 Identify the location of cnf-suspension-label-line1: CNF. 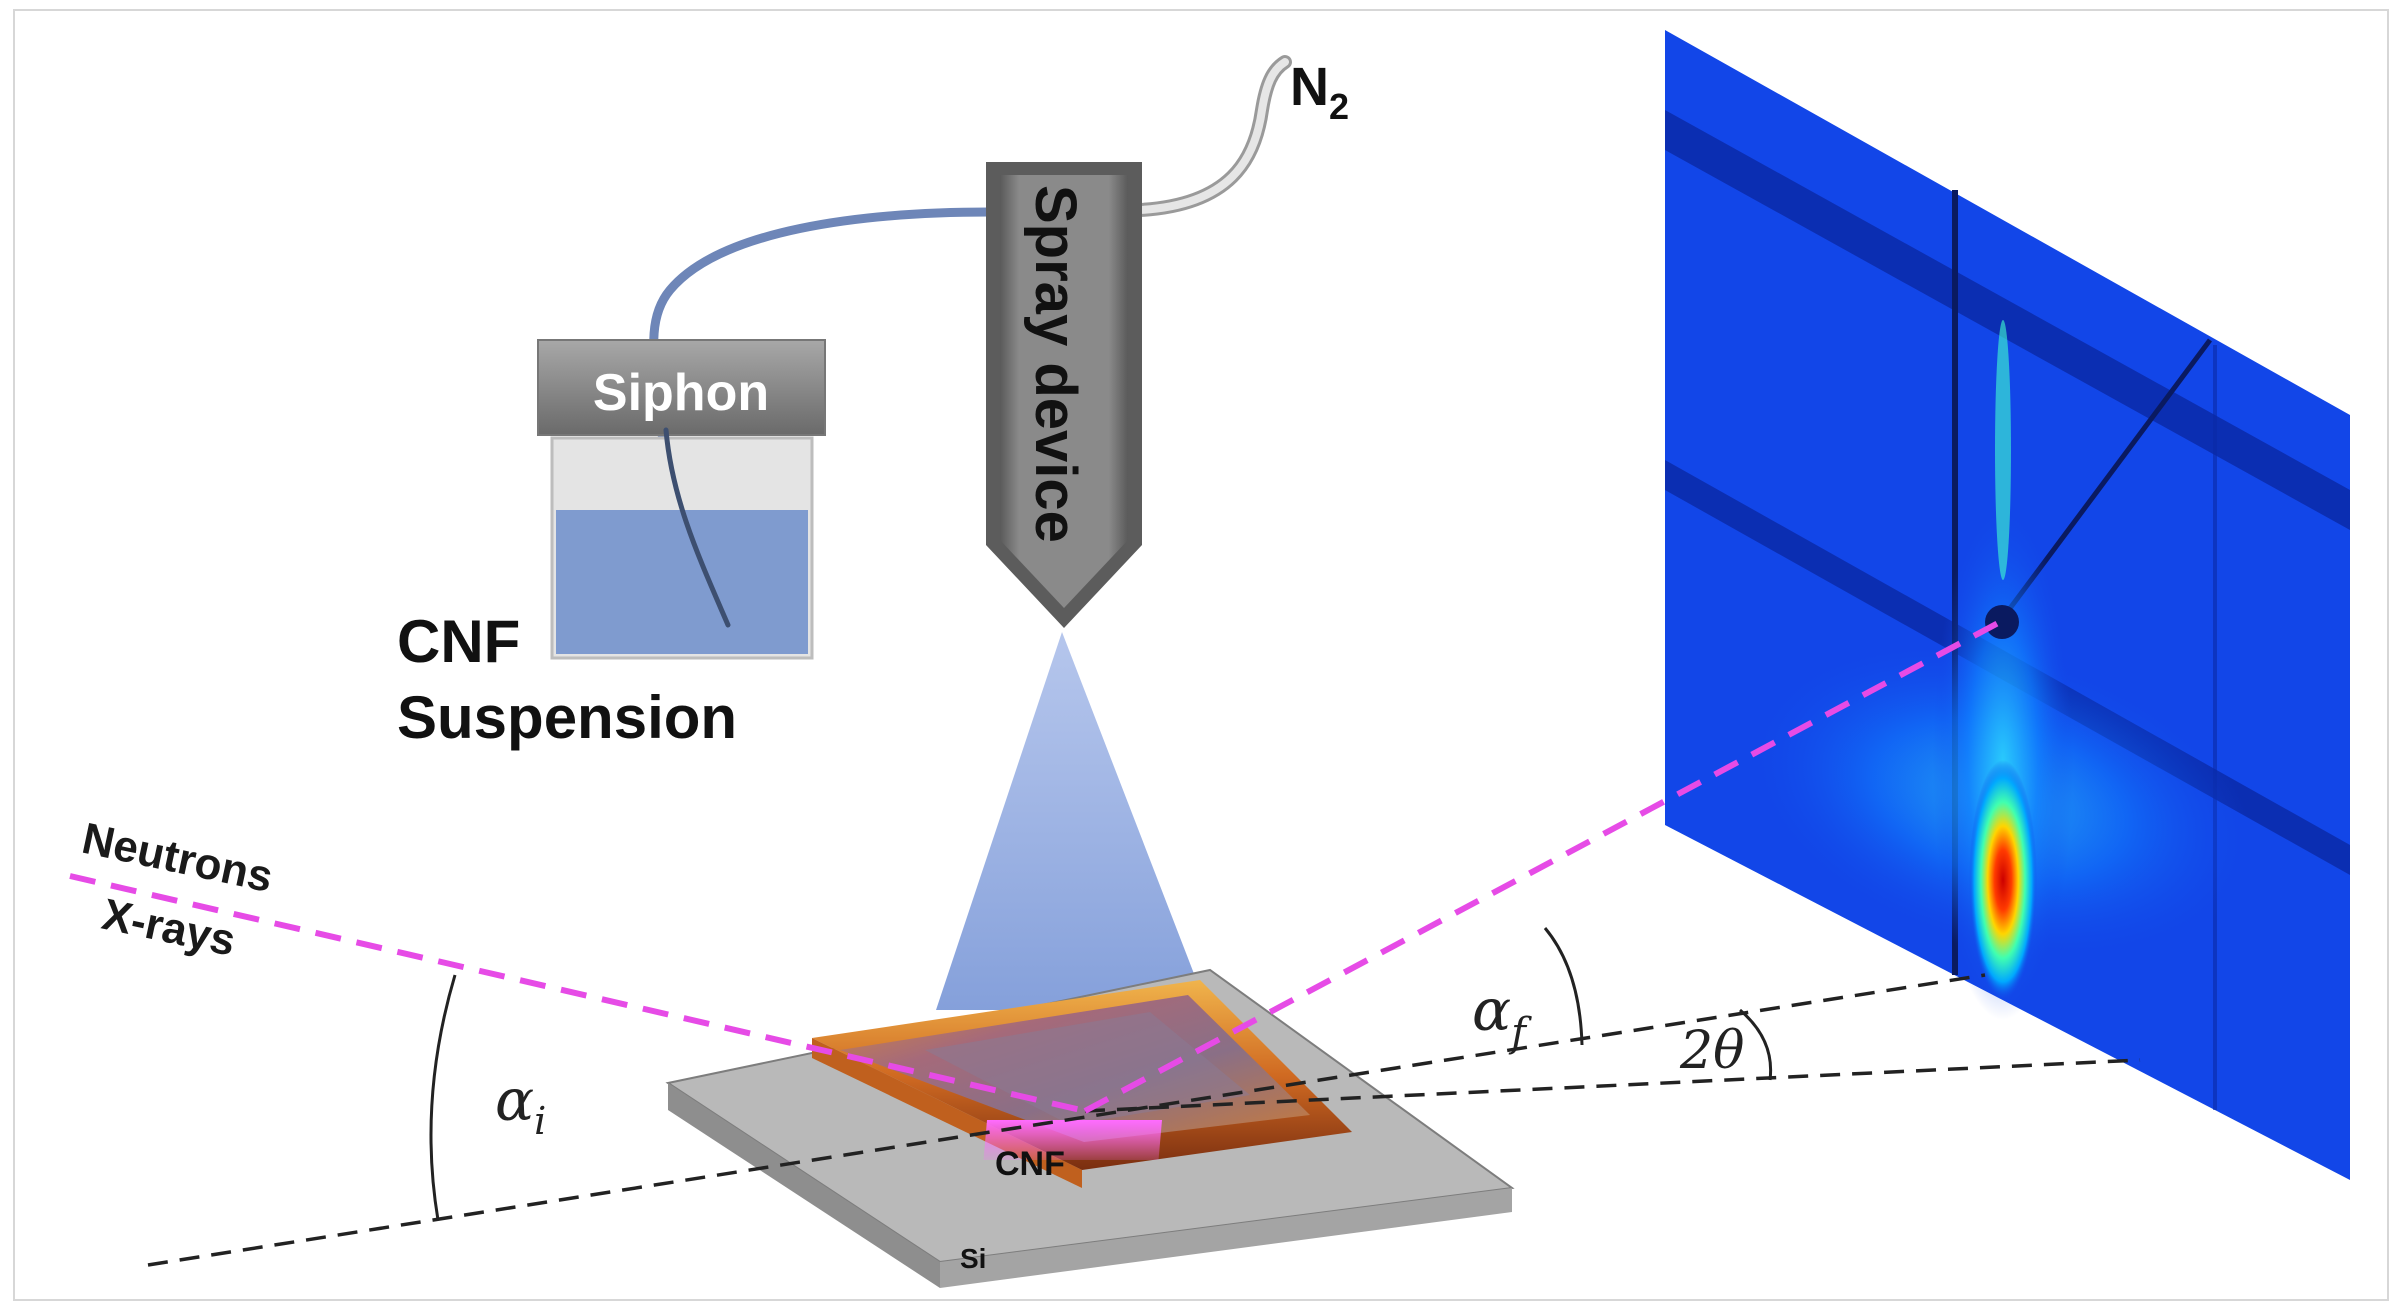
(458, 641).